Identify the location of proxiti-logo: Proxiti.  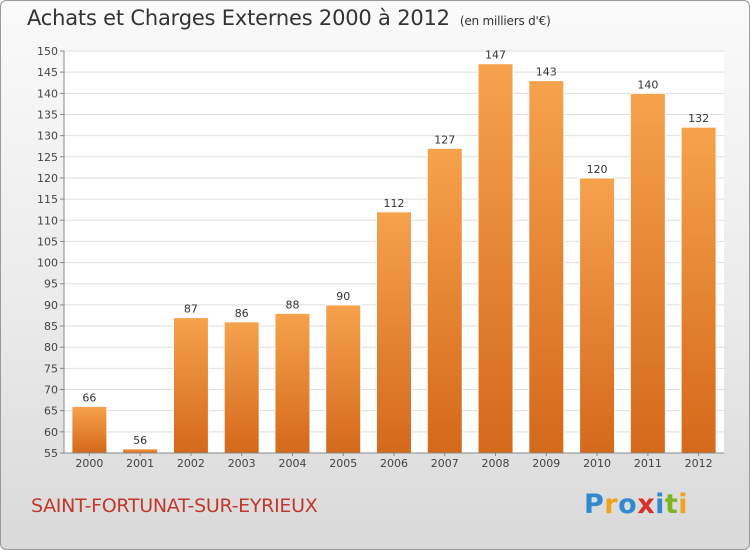
(636, 504).